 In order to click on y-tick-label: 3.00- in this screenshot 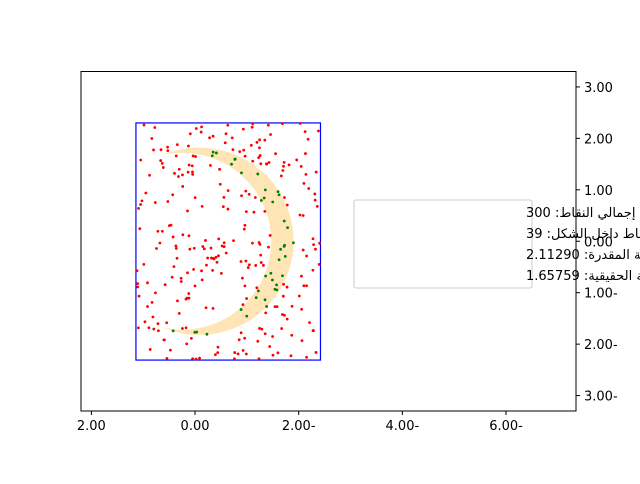, I will do `click(601, 397)`.